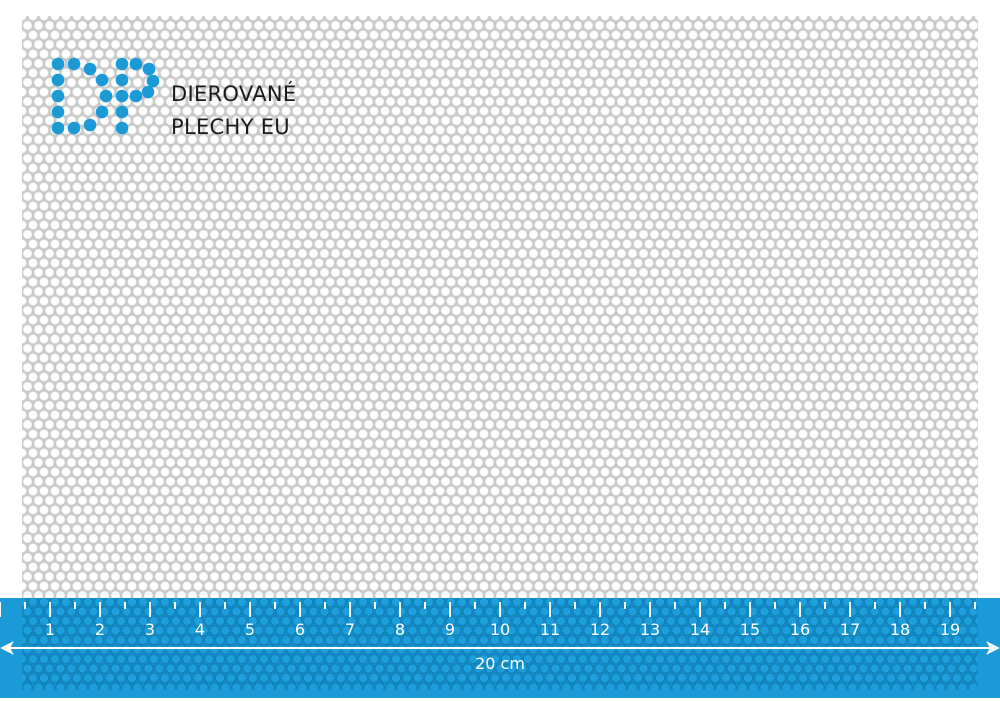 This screenshot has height=701, width=1000. Describe the element at coordinates (234, 94) in the screenshot. I see `brand-line-1: DIEROVANÉ` at that location.